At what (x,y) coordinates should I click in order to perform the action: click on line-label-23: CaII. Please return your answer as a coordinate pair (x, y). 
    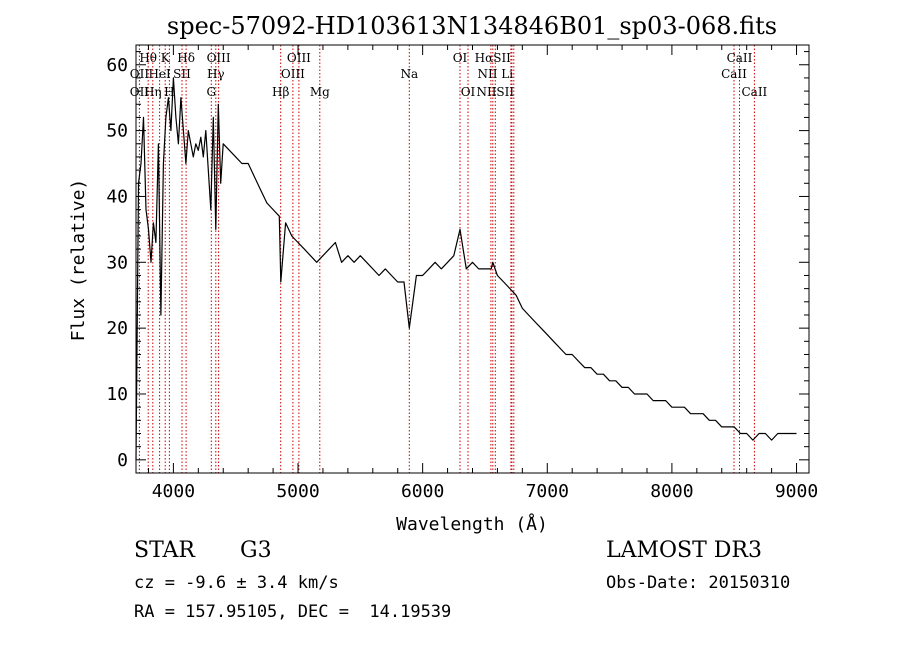
    Looking at the image, I should click on (734, 74).